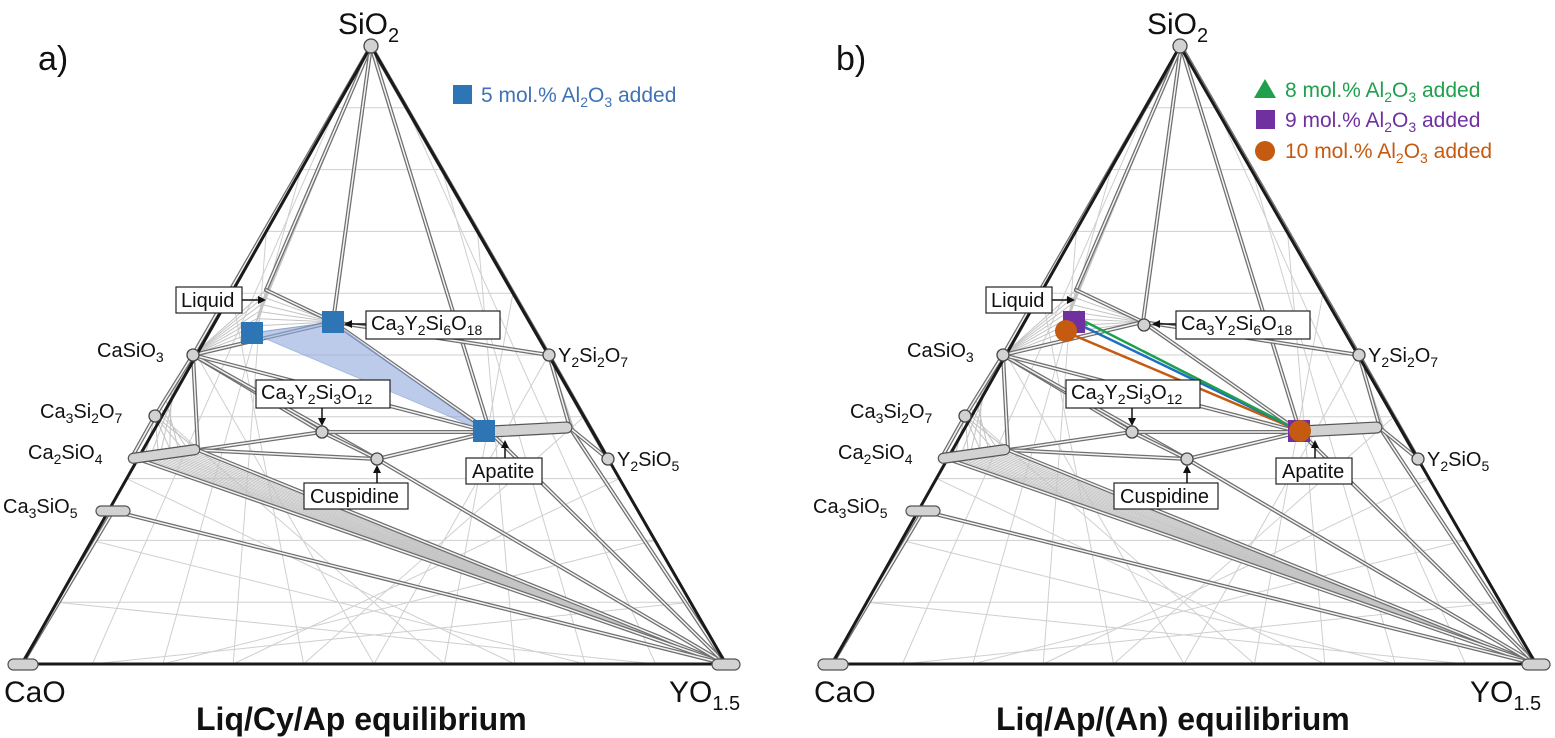 This screenshot has height=738, width=1555. Describe the element at coordinates (371, 46) in the screenshot. I see `sio2-node` at that location.